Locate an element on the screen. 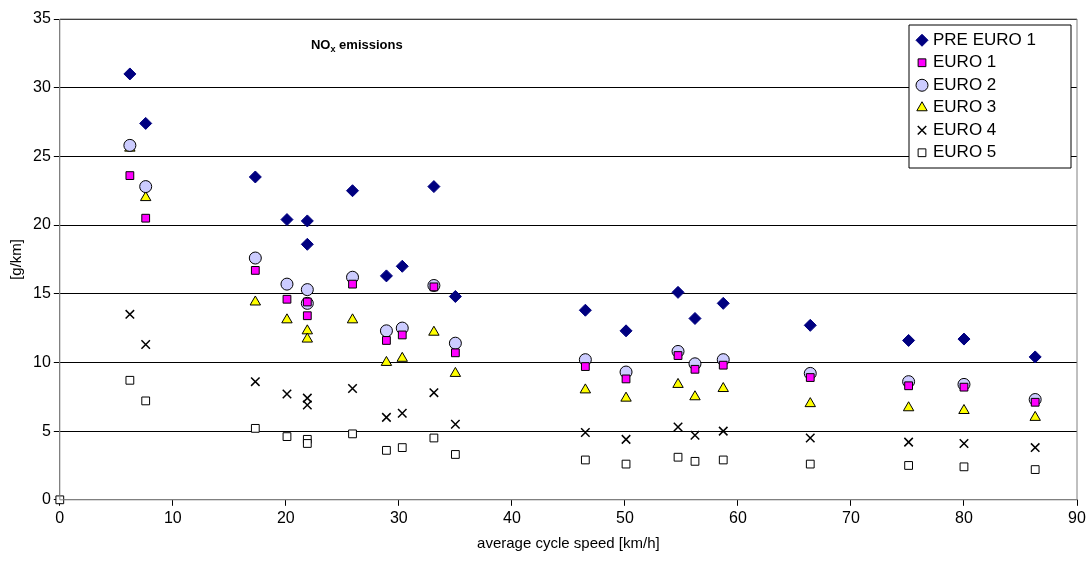 This screenshot has width=1091, height=561. y-tick-label: 20 is located at coordinates (42, 224).